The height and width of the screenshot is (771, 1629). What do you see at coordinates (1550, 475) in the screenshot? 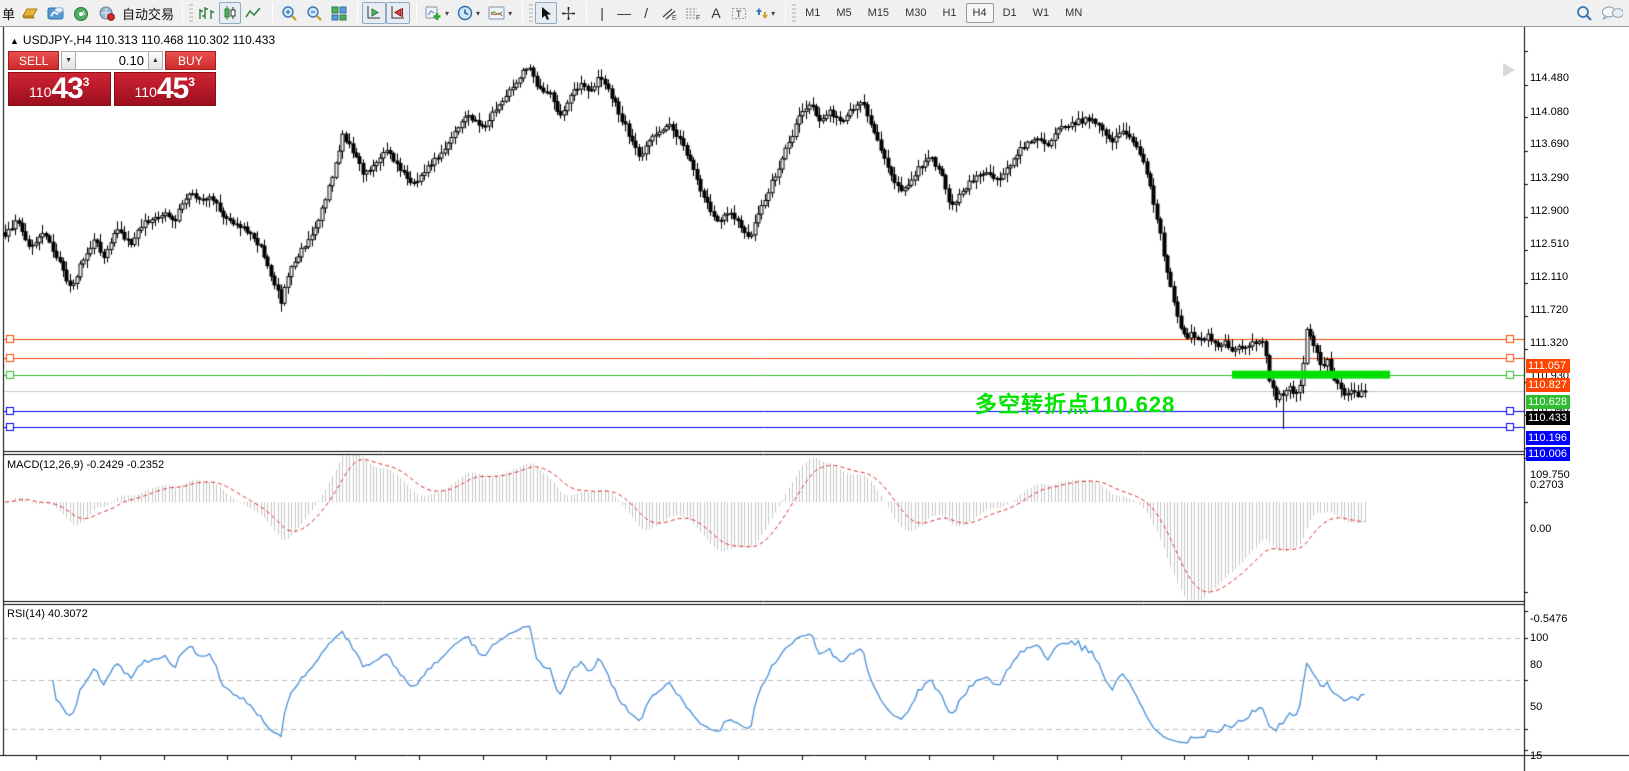
I see `price-axis-tick: 109.750` at bounding box center [1550, 475].